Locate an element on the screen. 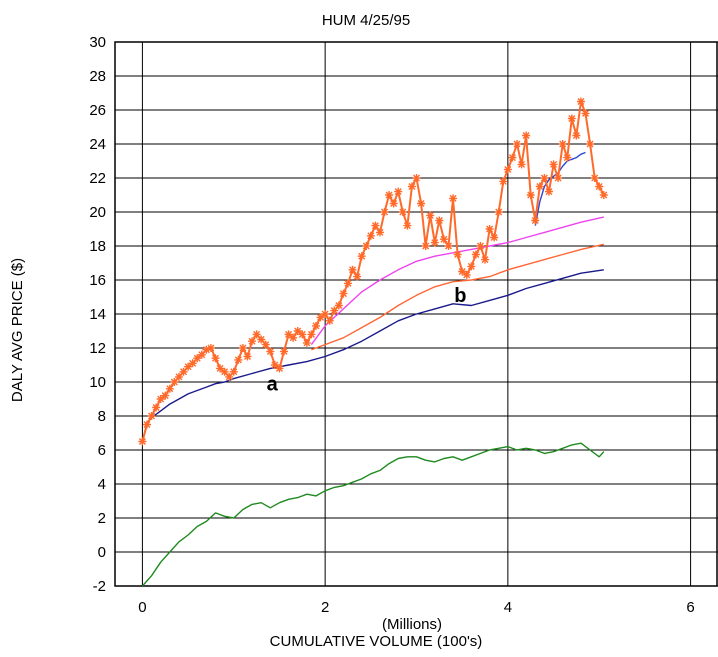 This screenshot has width=718, height=657. series-ma-orange is located at coordinates (457, 297).